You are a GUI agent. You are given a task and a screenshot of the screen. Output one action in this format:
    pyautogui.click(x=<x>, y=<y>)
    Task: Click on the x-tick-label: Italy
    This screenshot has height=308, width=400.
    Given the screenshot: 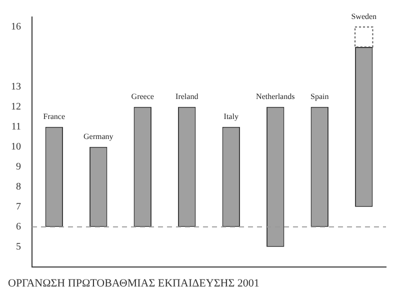 What is the action you would take?
    pyautogui.click(x=231, y=117)
    